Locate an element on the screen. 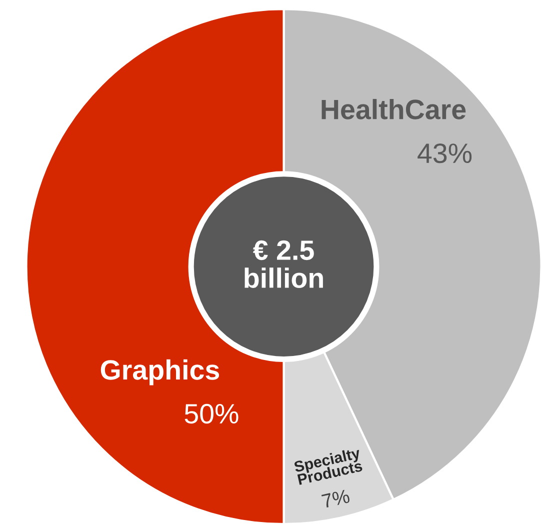 The image size is (541, 528). slice-label: Graphics is located at coordinates (160, 372).